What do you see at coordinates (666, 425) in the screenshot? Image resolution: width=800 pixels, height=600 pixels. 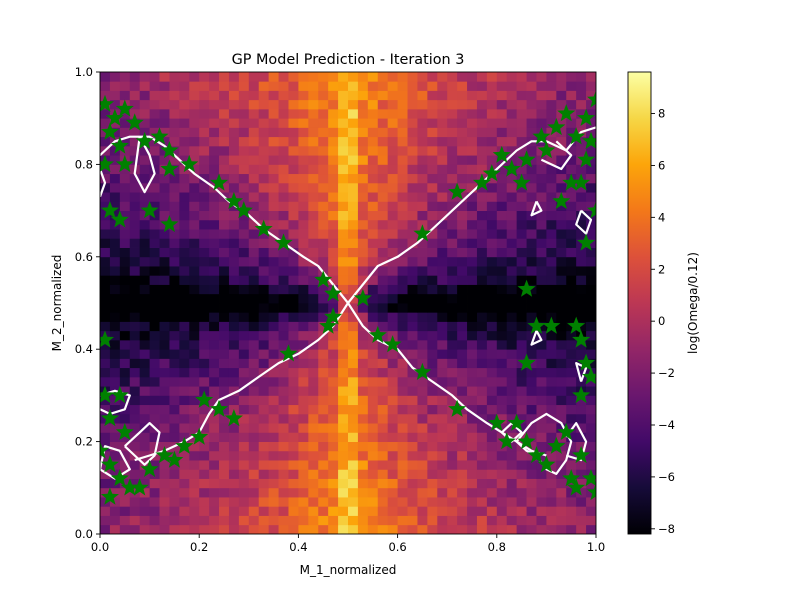 I see `colorbar-tick-label: −4` at bounding box center [666, 425].